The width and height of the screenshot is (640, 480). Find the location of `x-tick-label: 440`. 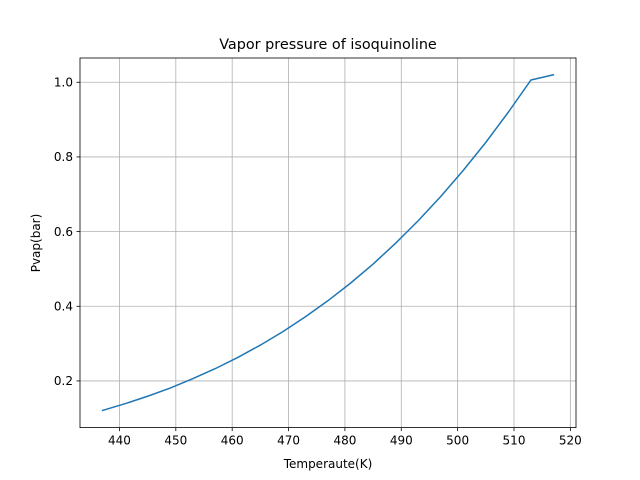

x-tick-label: 440 is located at coordinates (119, 441).